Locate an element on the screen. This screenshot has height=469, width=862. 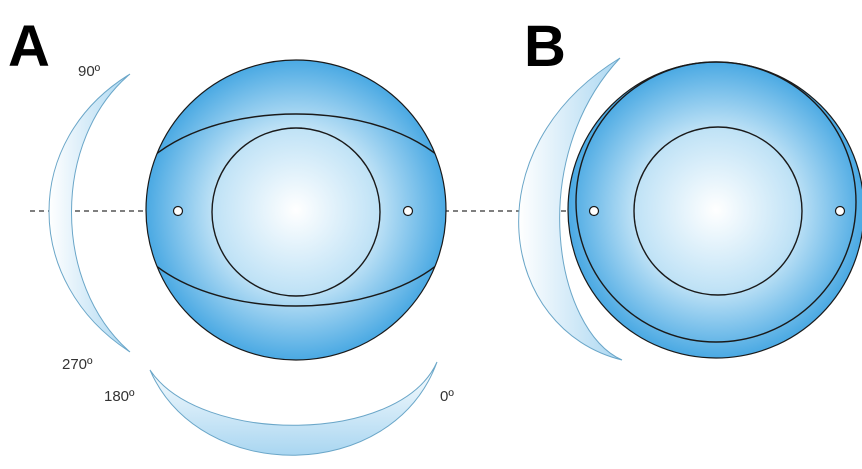
axis-marker-left-a is located at coordinates (178, 211).